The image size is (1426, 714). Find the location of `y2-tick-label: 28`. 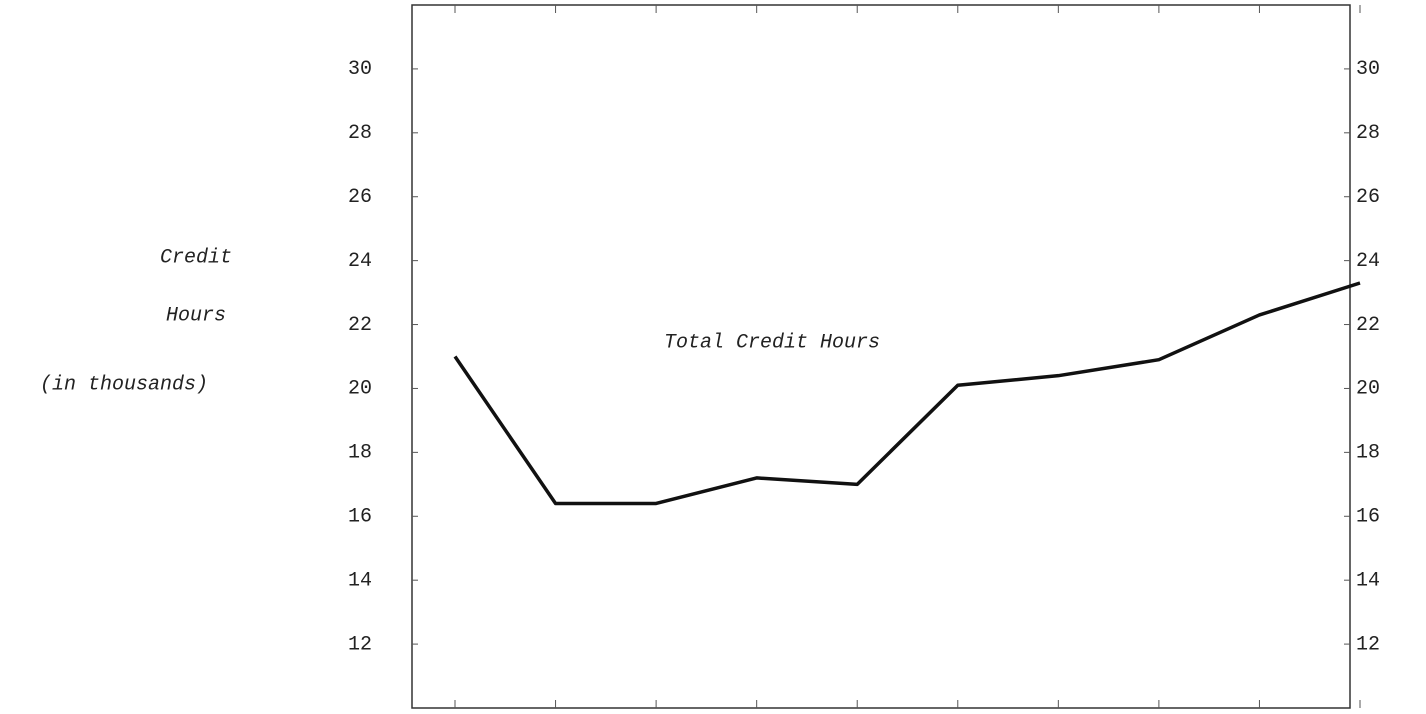

y2-tick-label: 28 is located at coordinates (1368, 133).